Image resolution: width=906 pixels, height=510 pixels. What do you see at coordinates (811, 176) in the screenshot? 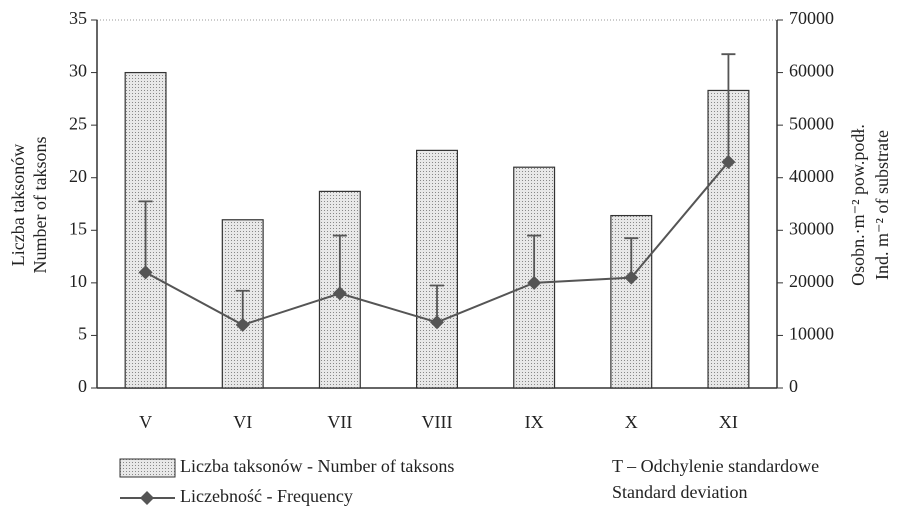
I see `y2-tick-label: 40000` at bounding box center [811, 176].